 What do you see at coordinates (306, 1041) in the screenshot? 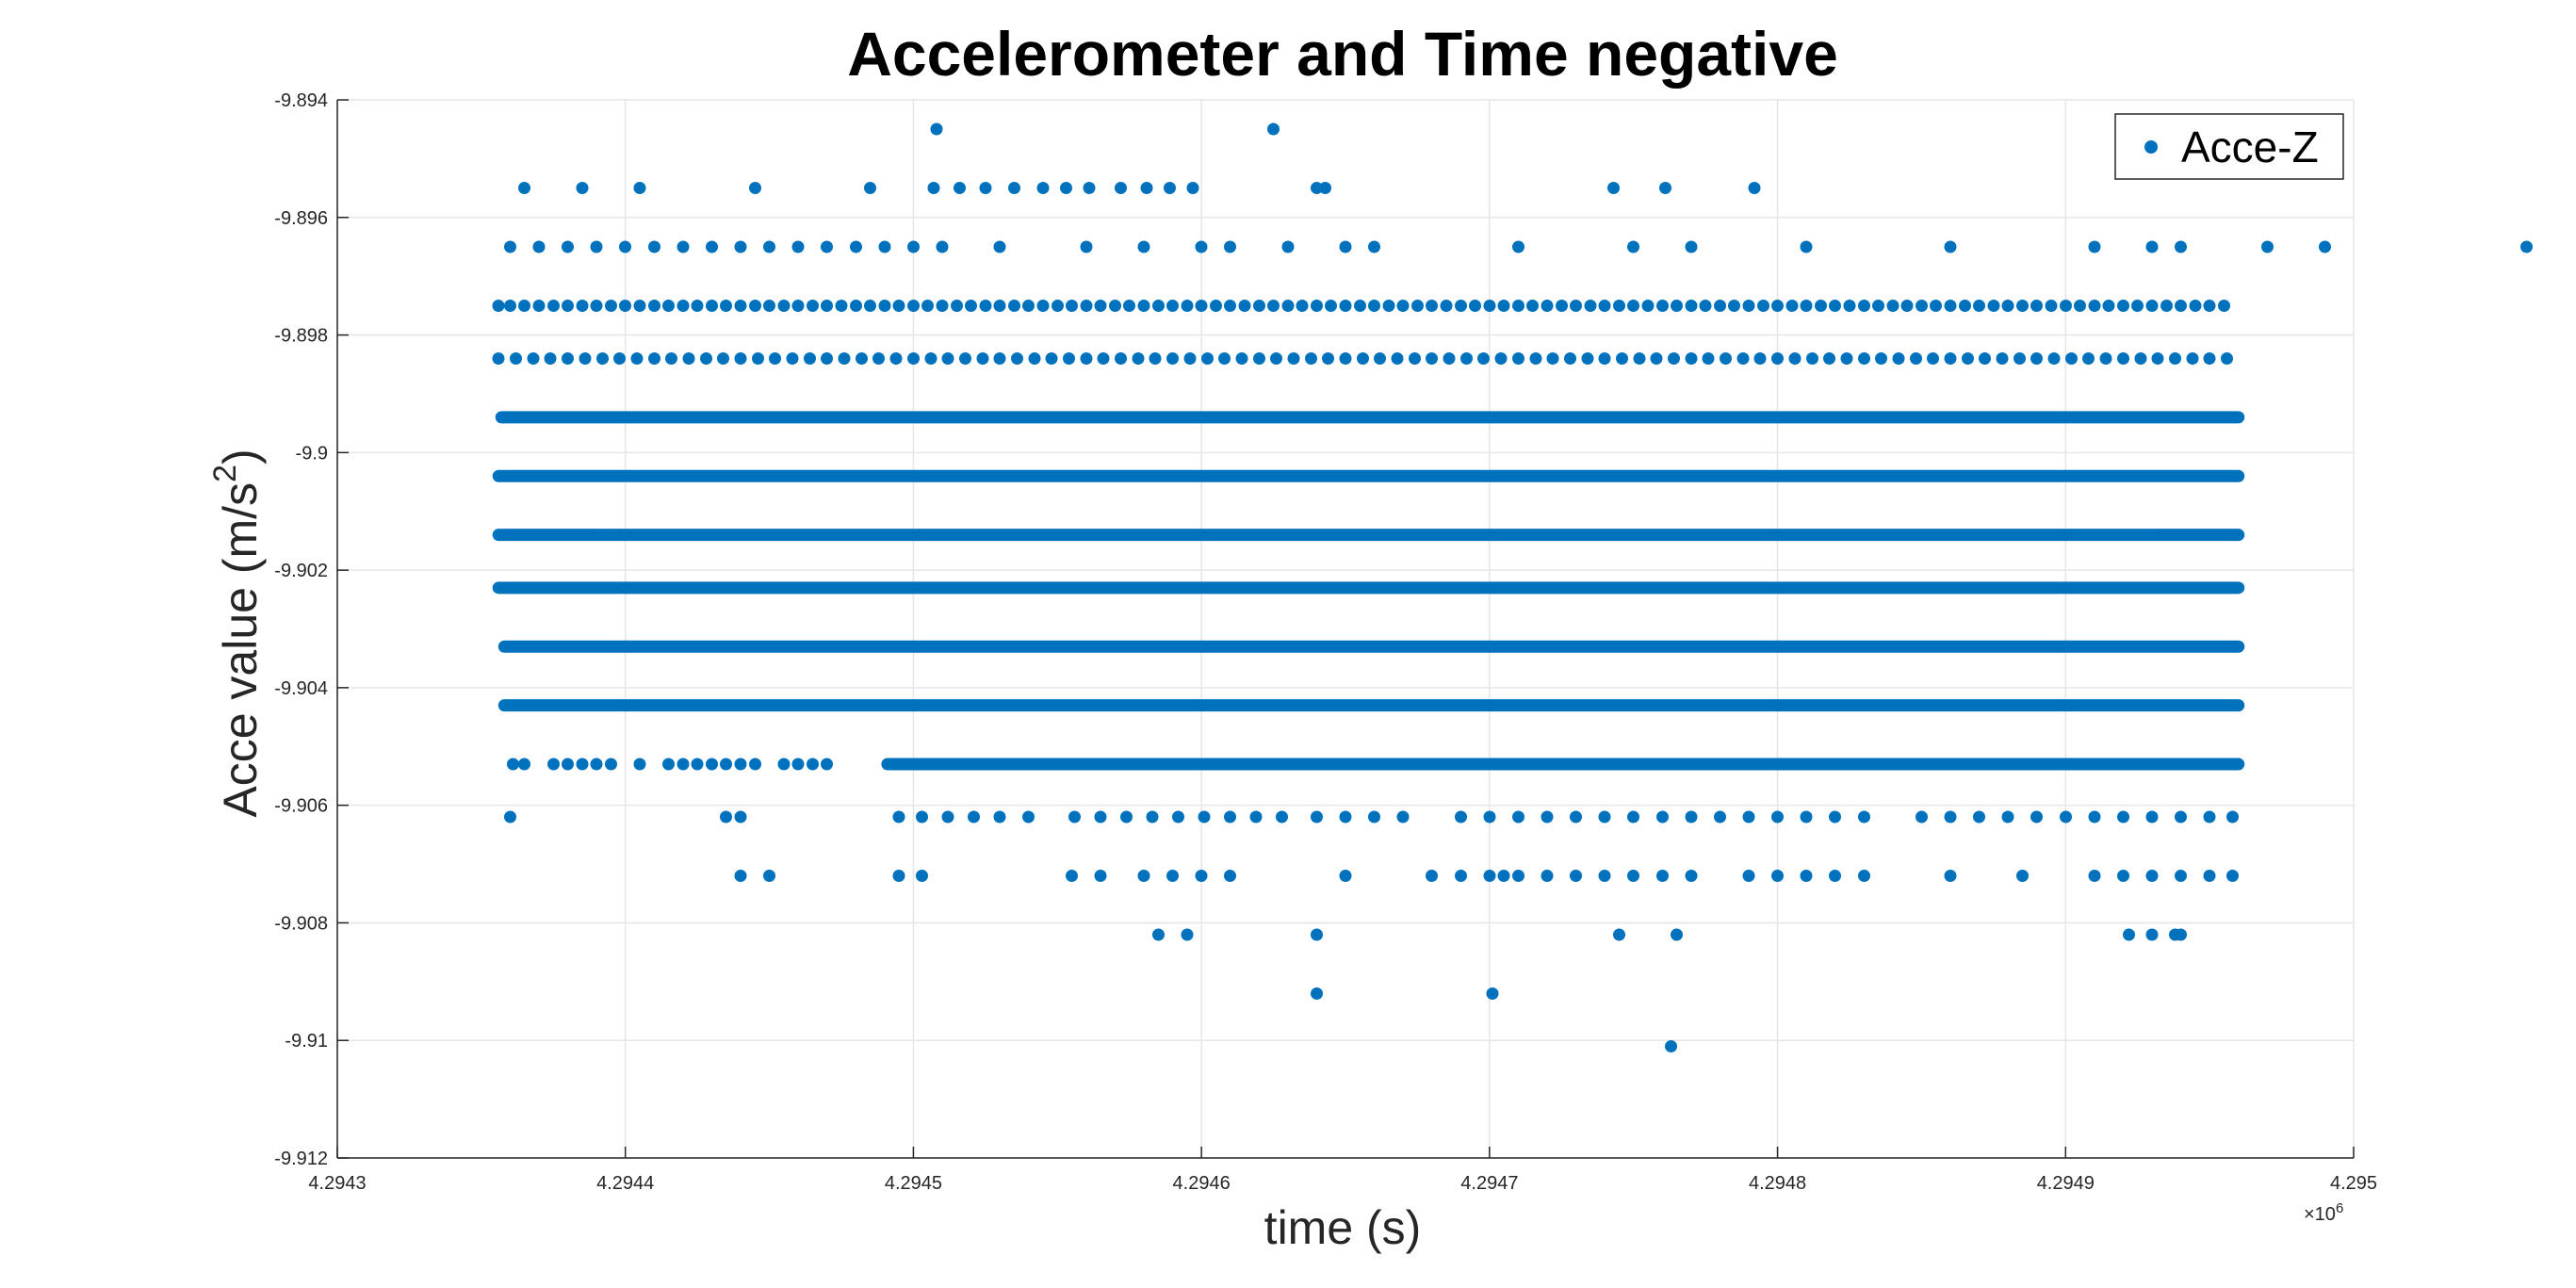
I see `y-tick-label-8: -9.91` at bounding box center [306, 1041].